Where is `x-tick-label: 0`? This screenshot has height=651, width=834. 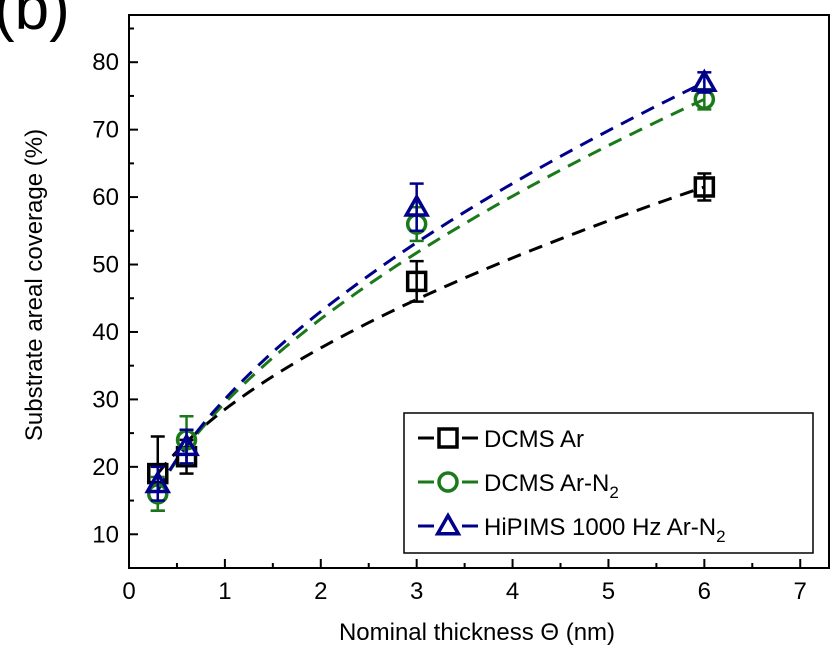
x-tick-label: 0 is located at coordinates (128, 591).